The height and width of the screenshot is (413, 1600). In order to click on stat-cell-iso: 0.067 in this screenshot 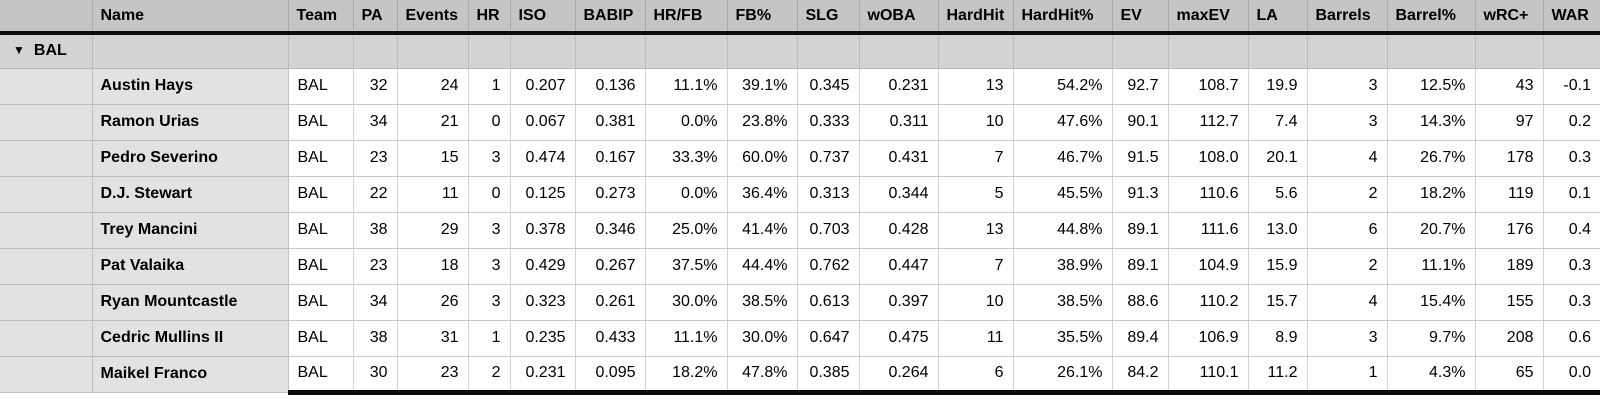, I will do `click(543, 122)`.